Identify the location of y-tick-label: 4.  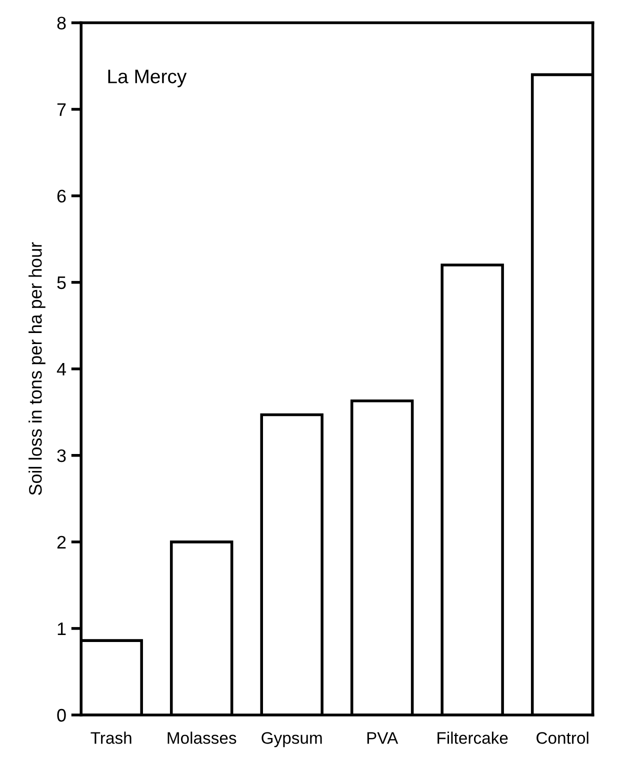
(61, 369).